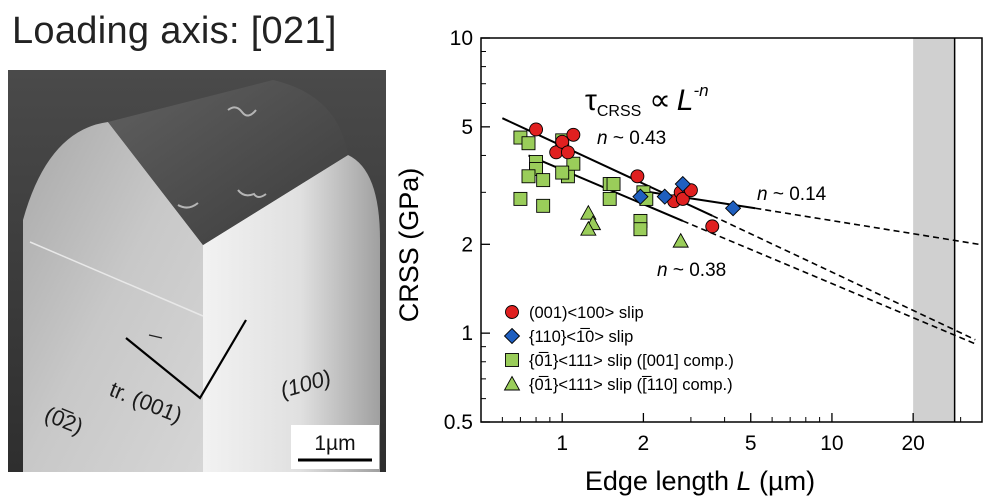  I want to click on fit-lines-dashed, so click(830, 276).